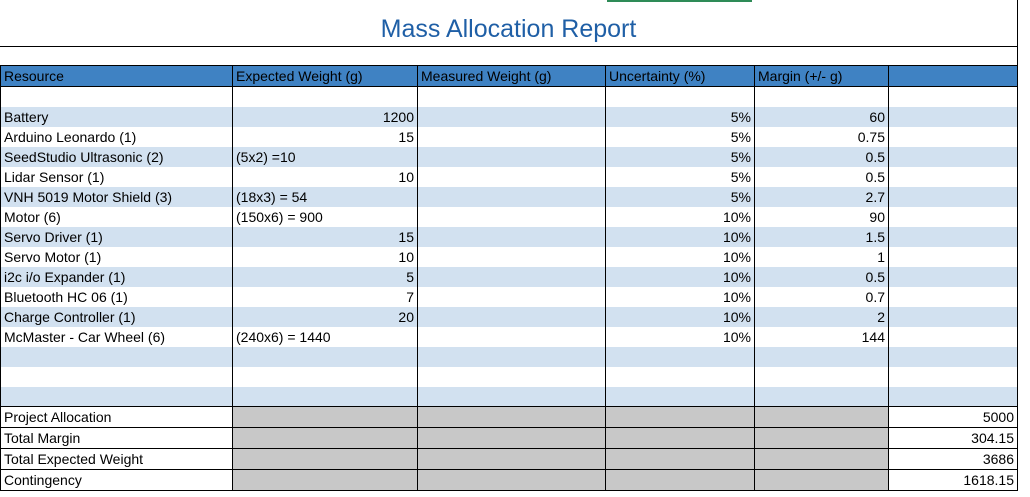 The image size is (1030, 497). I want to click on summary-value: 5000, so click(953, 417).